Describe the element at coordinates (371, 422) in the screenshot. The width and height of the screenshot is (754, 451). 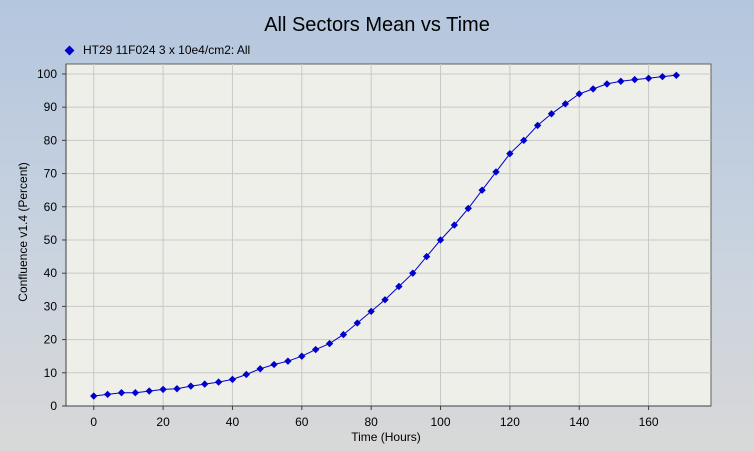
I see `x-tick-label: 80` at that location.